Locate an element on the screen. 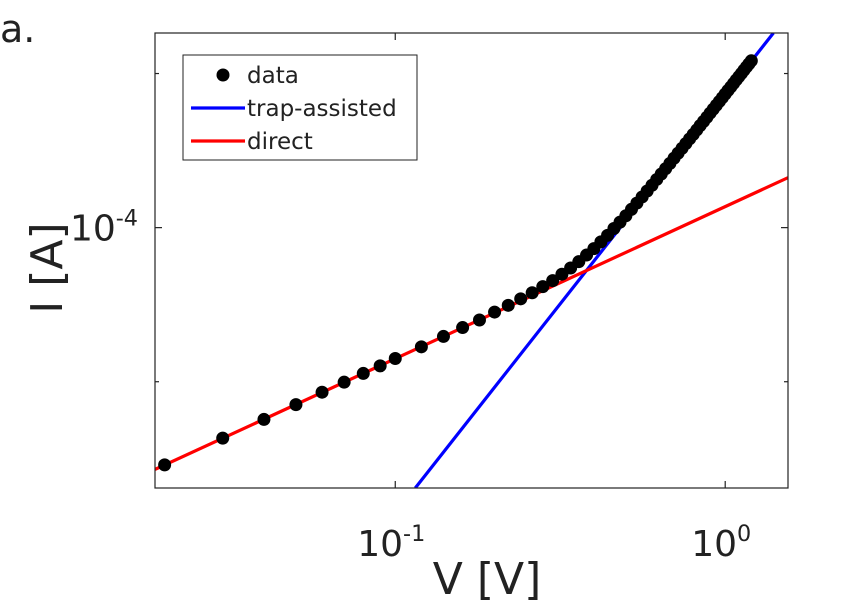  legend-label: direct is located at coordinates (280, 142).